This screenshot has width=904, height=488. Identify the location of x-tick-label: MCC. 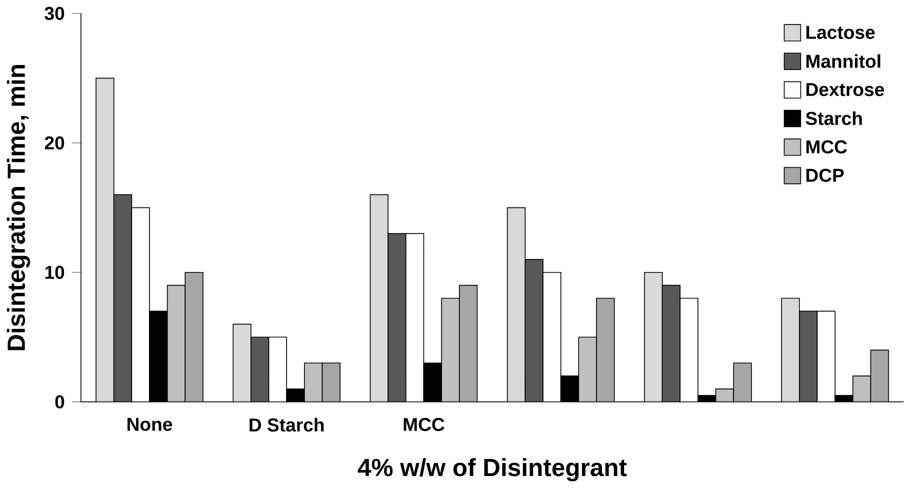
(424, 425).